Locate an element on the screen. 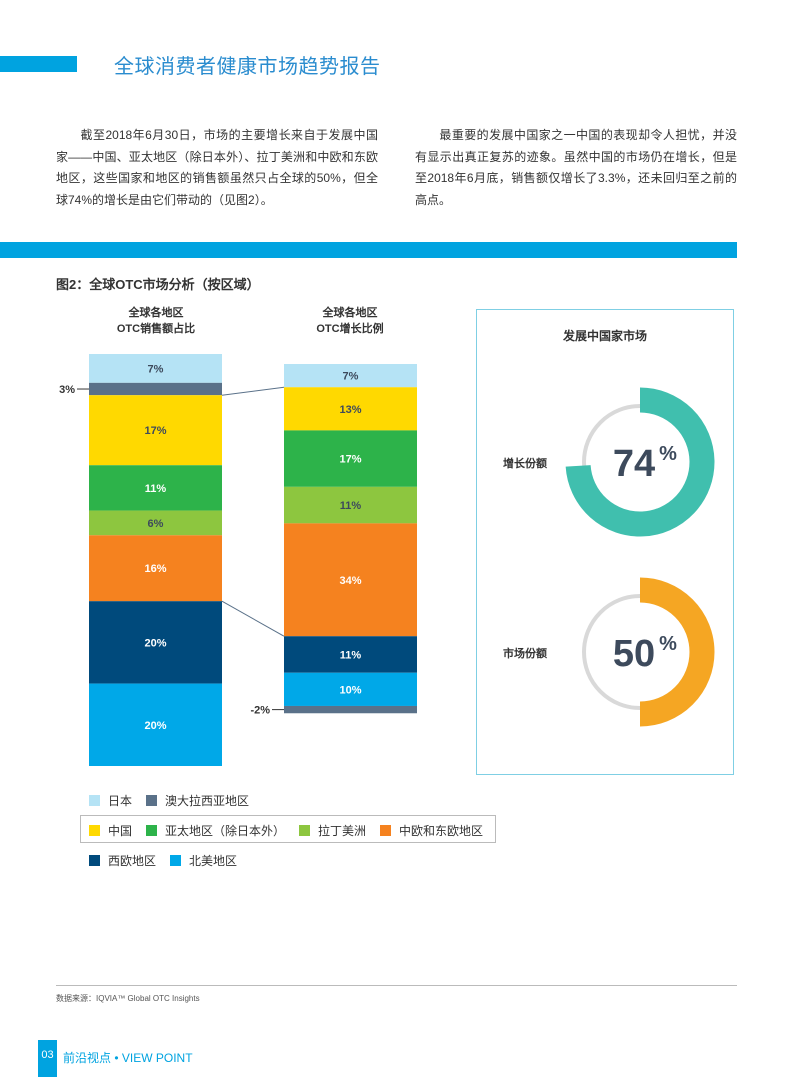 The width and height of the screenshot is (793, 1077). legend-item: 中国 is located at coordinates (110, 830).